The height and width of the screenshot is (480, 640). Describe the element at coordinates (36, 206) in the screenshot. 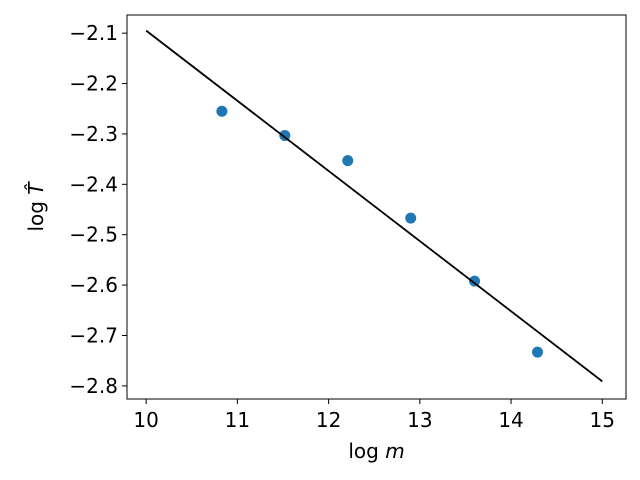

I see `y-axis-label: log T̂` at that location.